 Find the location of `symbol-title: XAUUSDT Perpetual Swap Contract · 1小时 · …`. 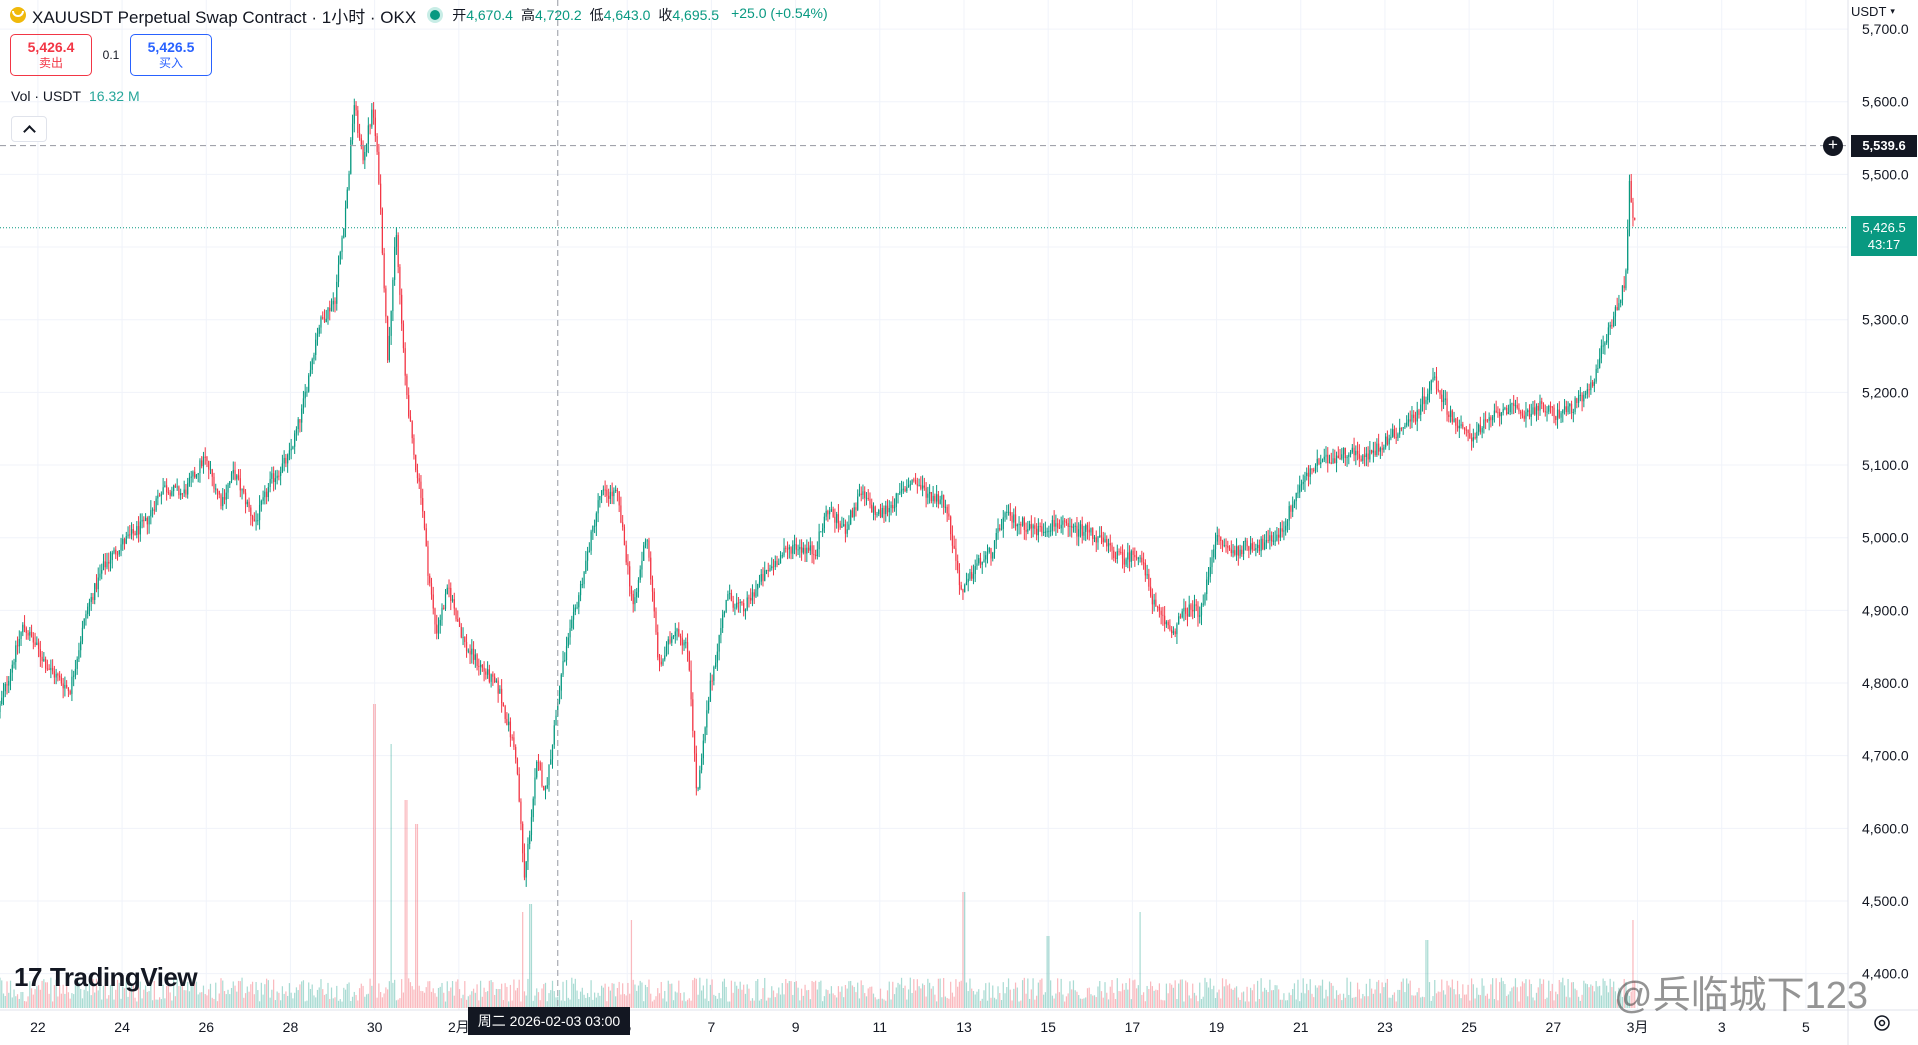

symbol-title: XAUUSDT Perpetual Swap Contract · 1小时 · … is located at coordinates (224, 17).